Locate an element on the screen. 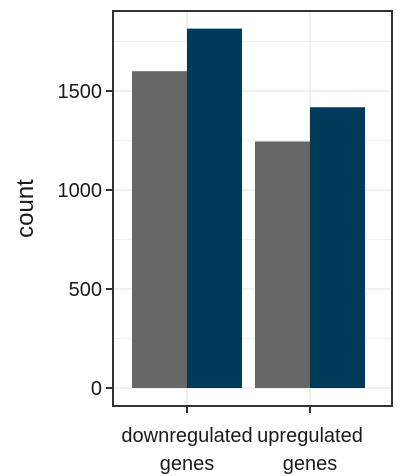 This screenshot has width=411, height=476. x-tick-label: upregulated genes is located at coordinates (310, 450).